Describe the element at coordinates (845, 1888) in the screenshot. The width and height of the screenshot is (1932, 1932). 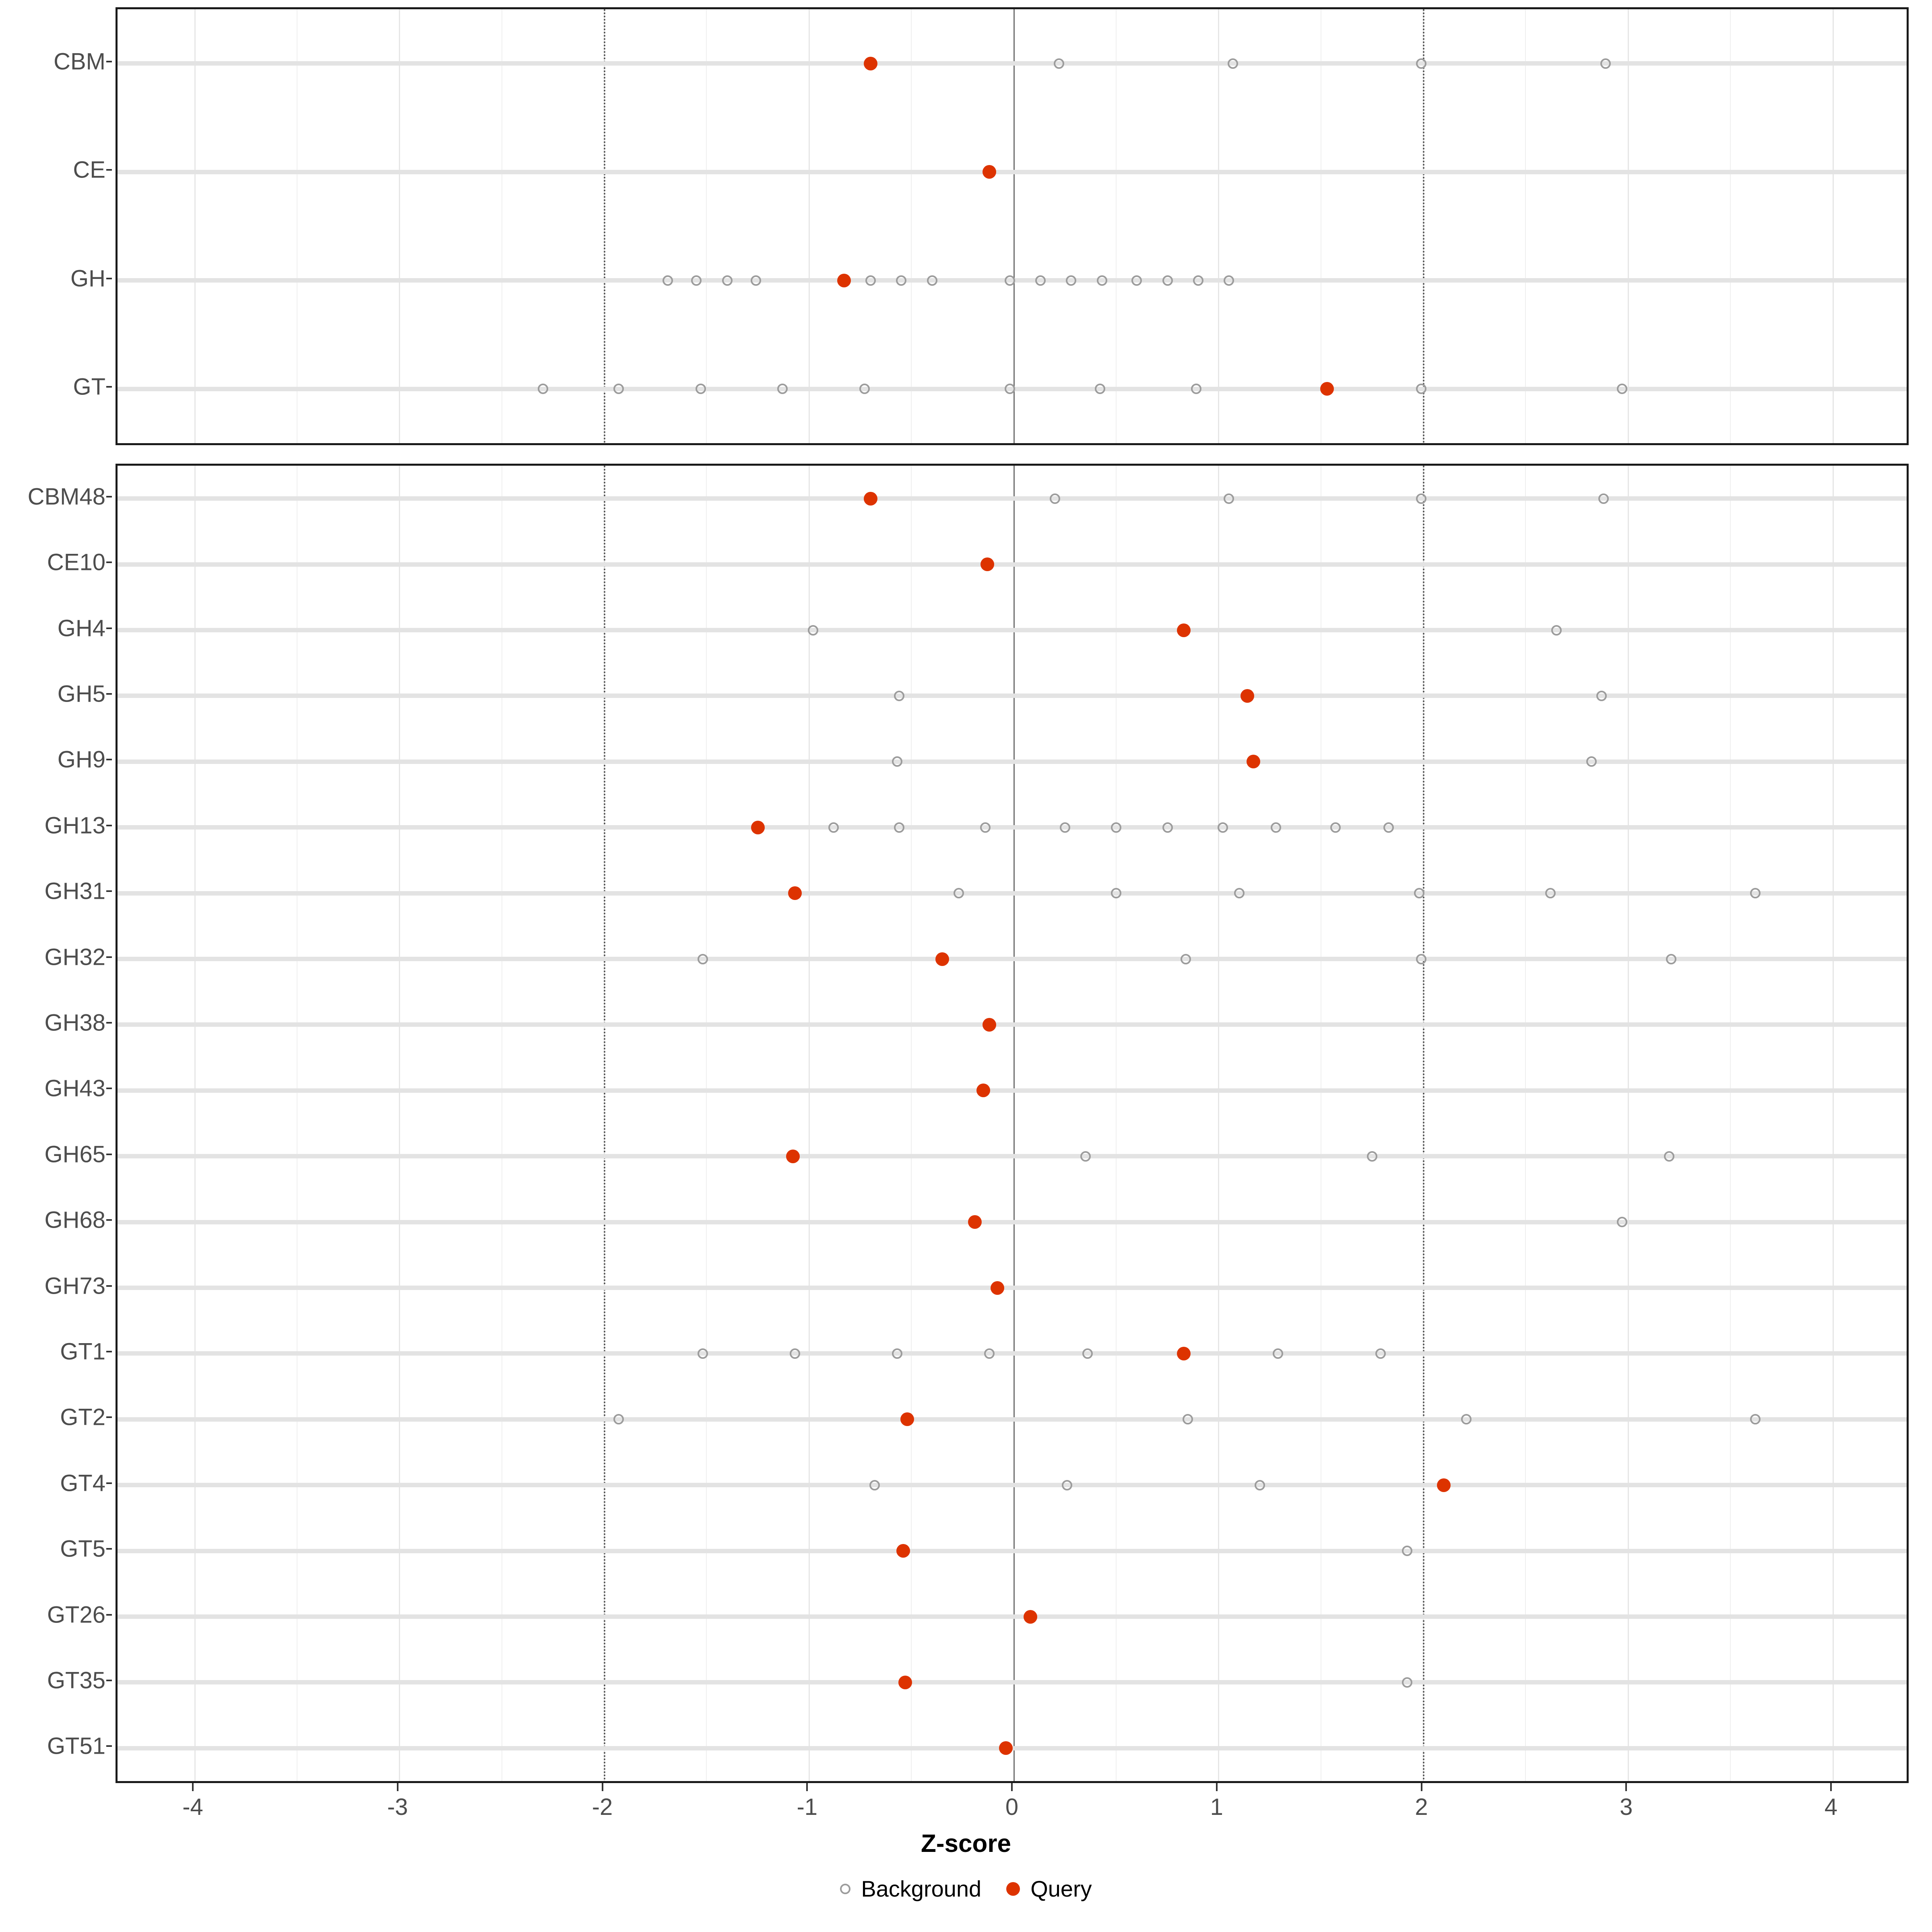
I see `background-marker-icon` at that location.